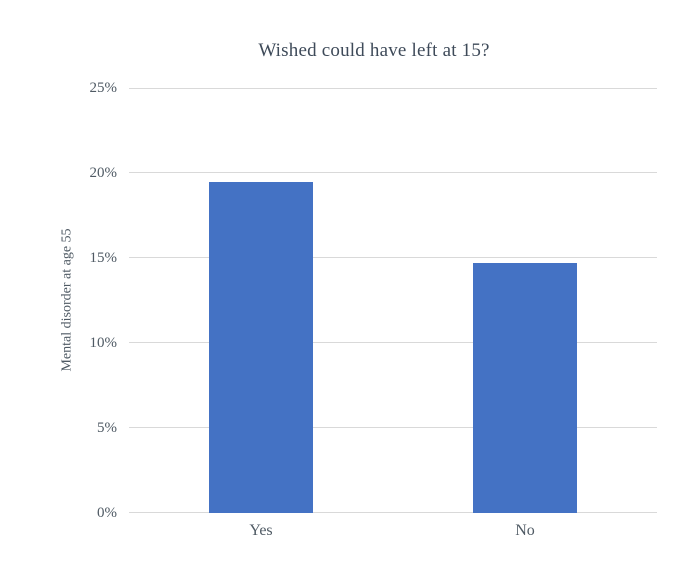 The image size is (689, 566). Describe the element at coordinates (525, 388) in the screenshot. I see `bar-no` at that location.